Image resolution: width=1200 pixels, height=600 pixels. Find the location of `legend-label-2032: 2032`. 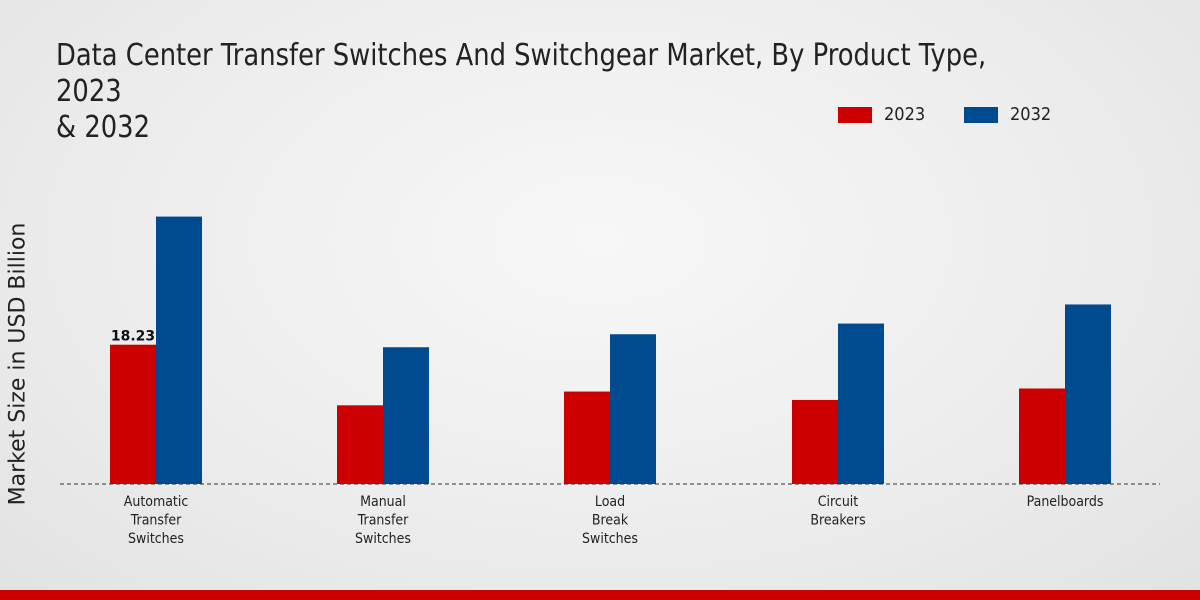

legend-label-2032: 2032 is located at coordinates (1030, 114).